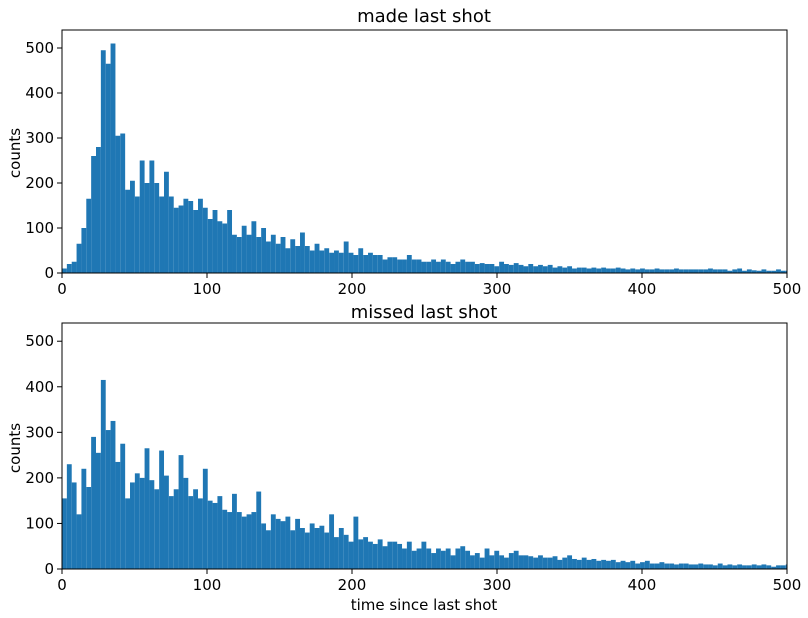  Describe the element at coordinates (39, 387) in the screenshot. I see `y-tick-label: 400` at that location.